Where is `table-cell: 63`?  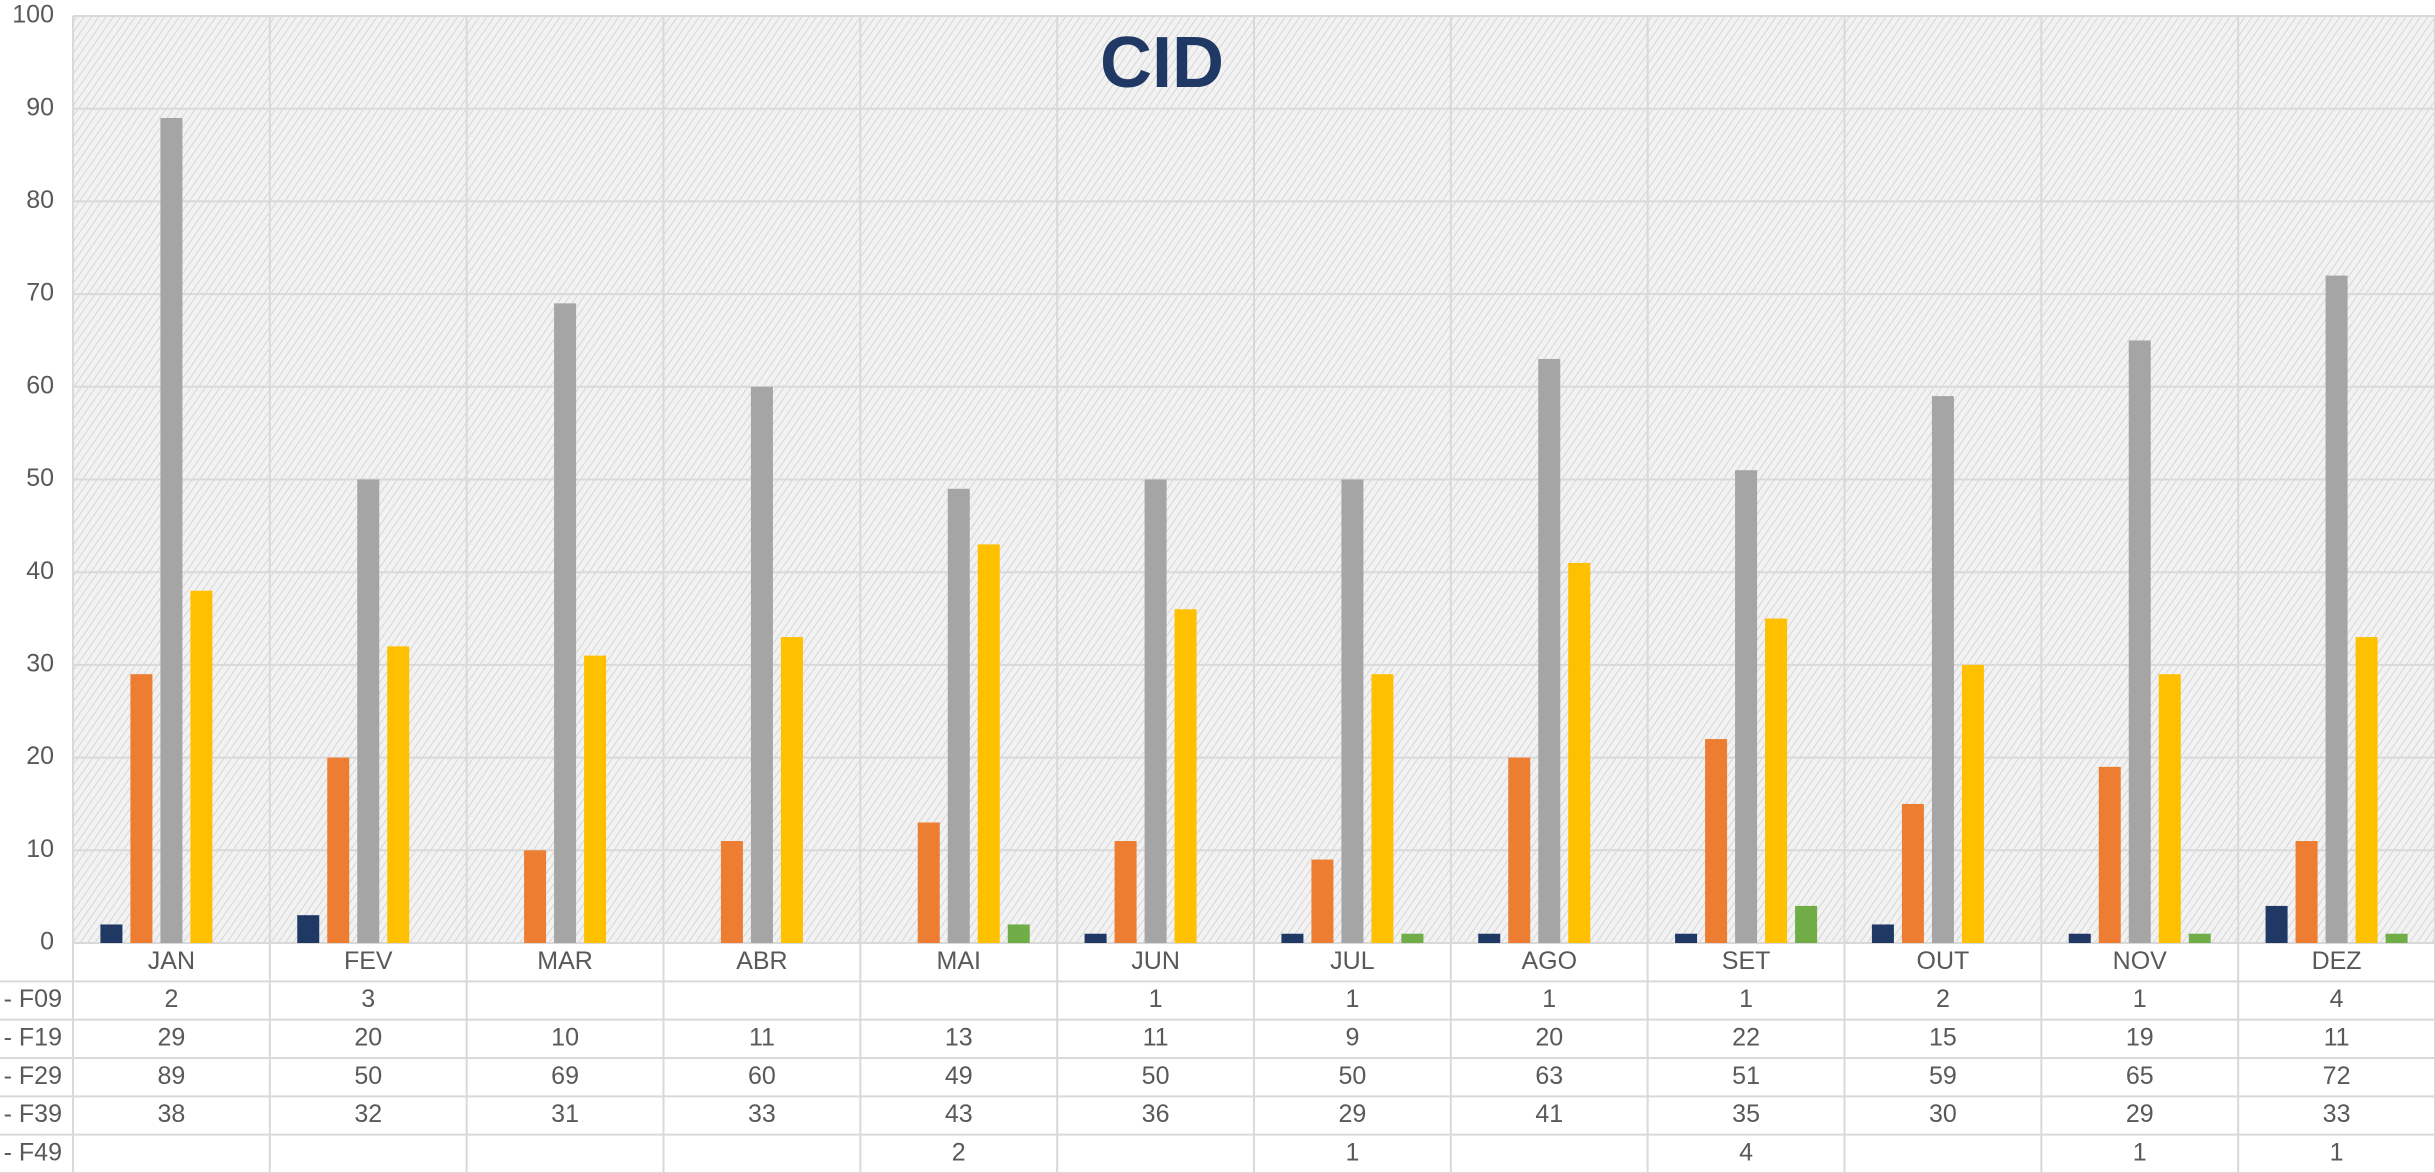 table-cell: 63 is located at coordinates (1549, 1076).